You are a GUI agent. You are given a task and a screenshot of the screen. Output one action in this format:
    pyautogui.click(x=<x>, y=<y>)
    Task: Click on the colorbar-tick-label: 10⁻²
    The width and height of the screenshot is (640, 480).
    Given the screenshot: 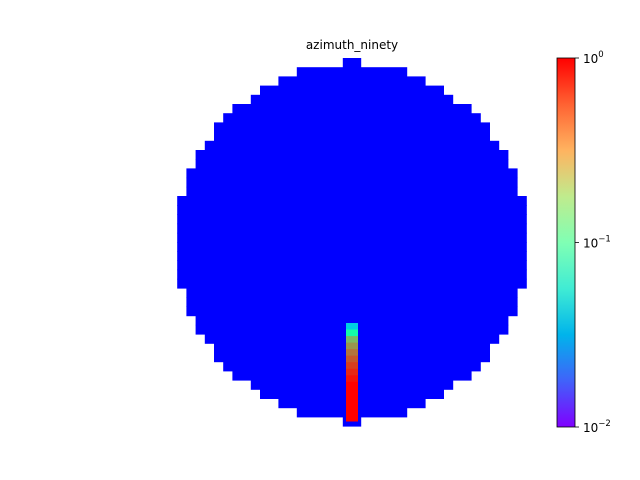 What is the action you would take?
    pyautogui.click(x=597, y=427)
    